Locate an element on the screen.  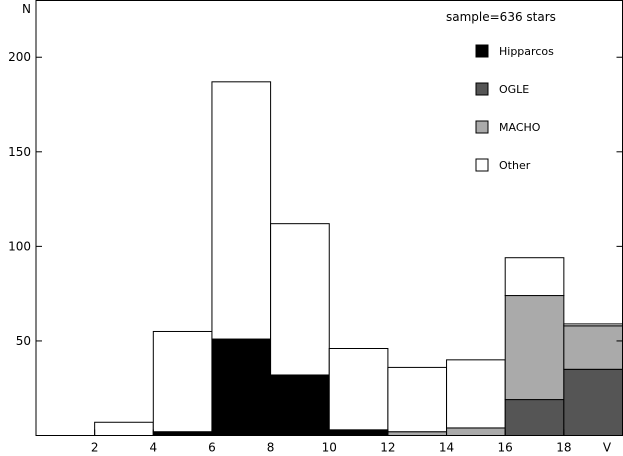
x-tick-label-12: 12 is located at coordinates (387, 448).